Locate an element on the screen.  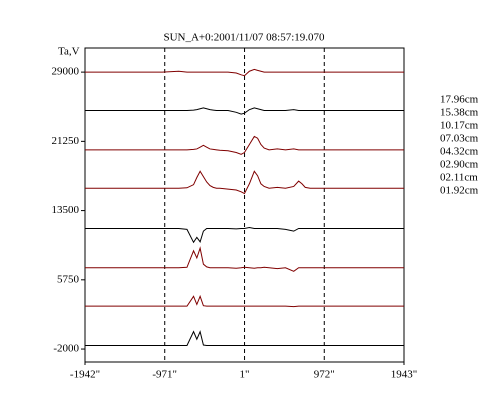
legend-label: 02.11cm is located at coordinates (459, 178).